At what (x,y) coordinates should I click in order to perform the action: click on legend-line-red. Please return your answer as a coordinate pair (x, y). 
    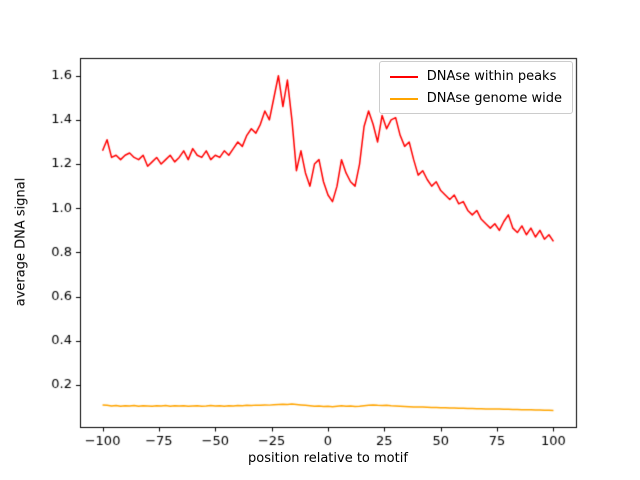
    Looking at the image, I should click on (403, 76).